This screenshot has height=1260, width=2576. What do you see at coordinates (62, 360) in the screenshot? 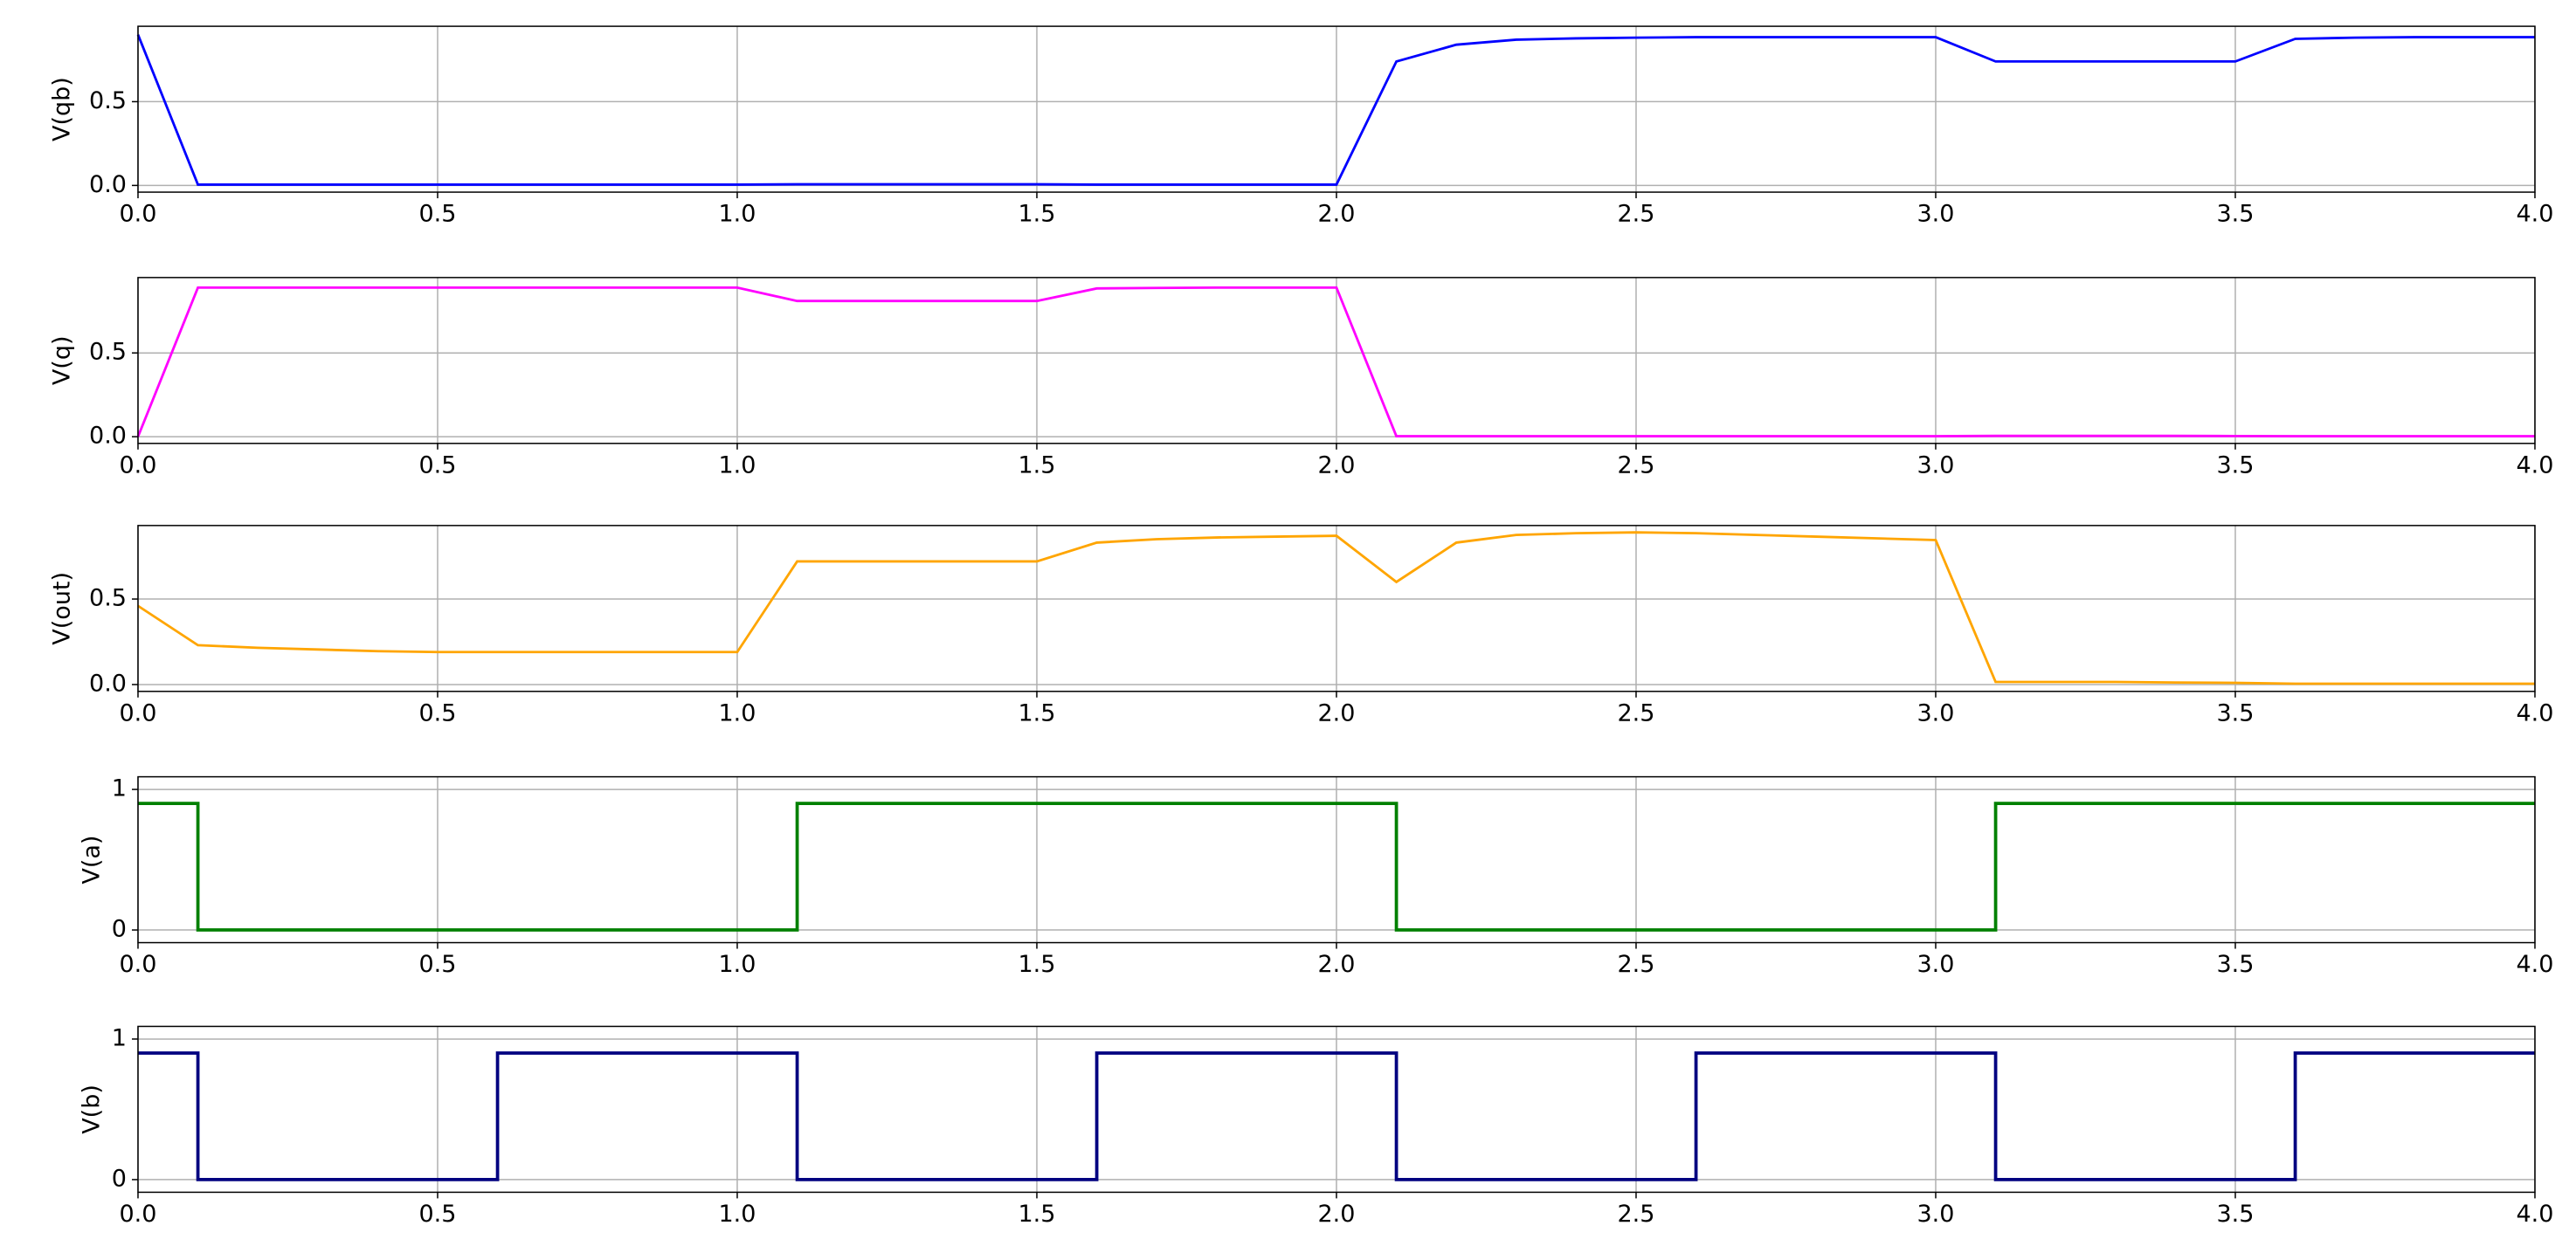
I see `y-axis-label: V(q)` at bounding box center [62, 360].